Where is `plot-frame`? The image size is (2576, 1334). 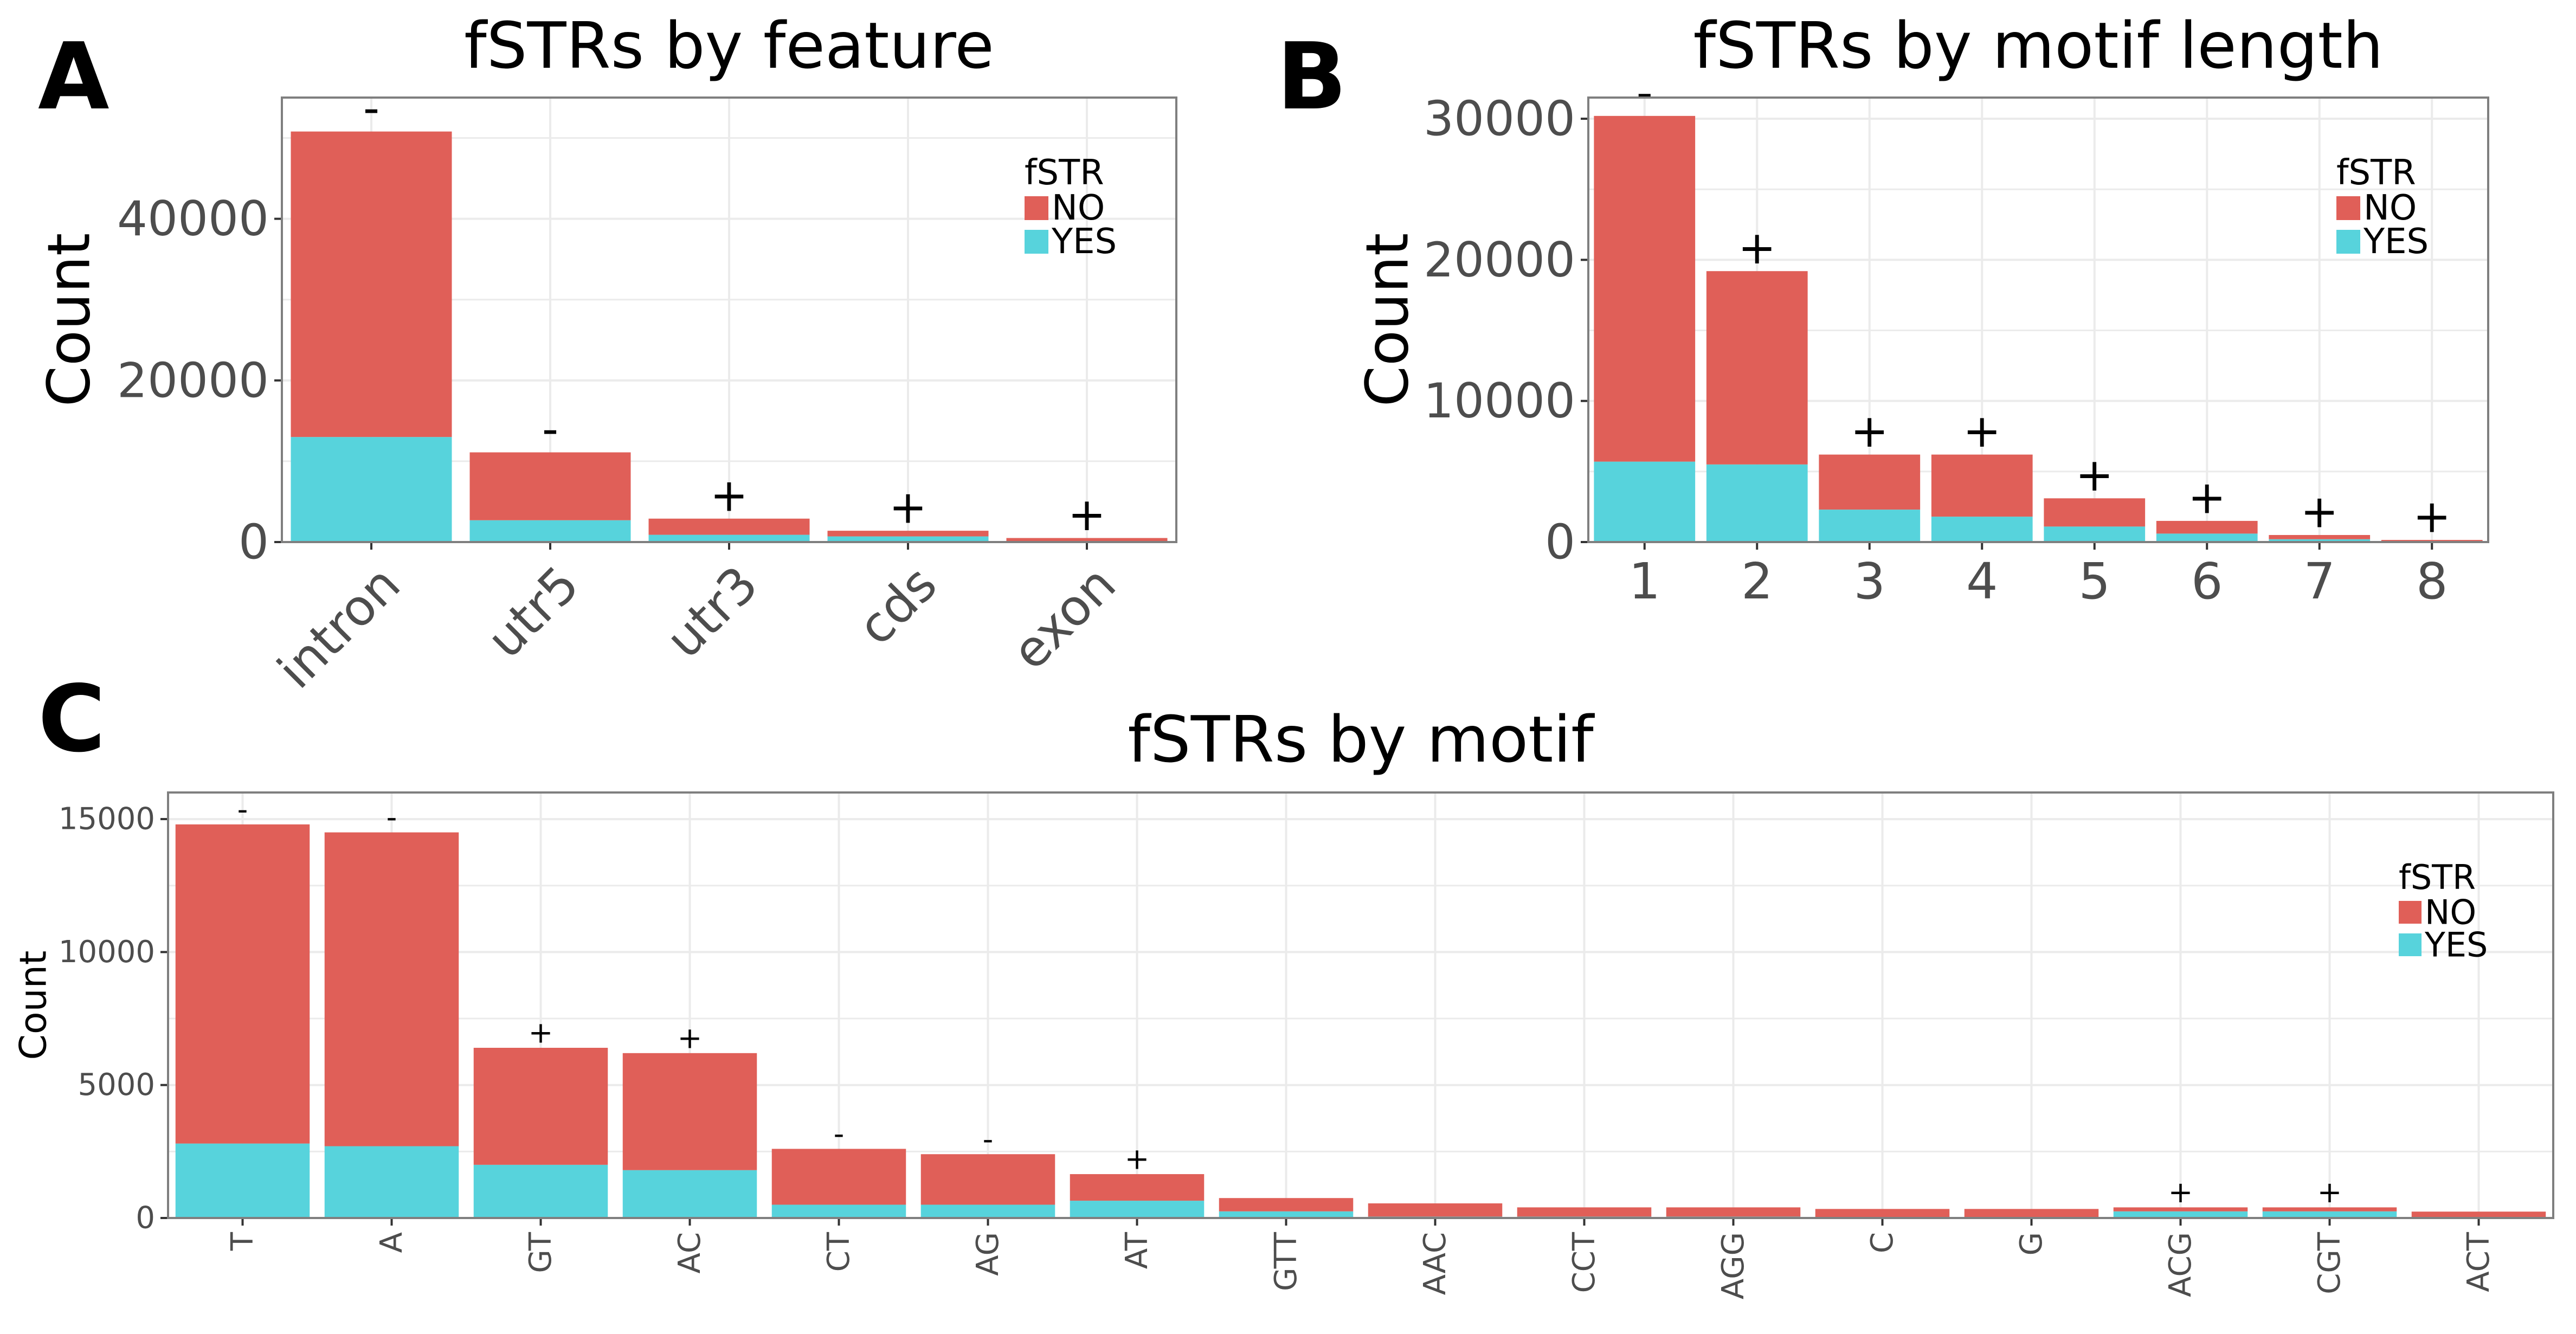
plot-frame is located at coordinates (729, 319).